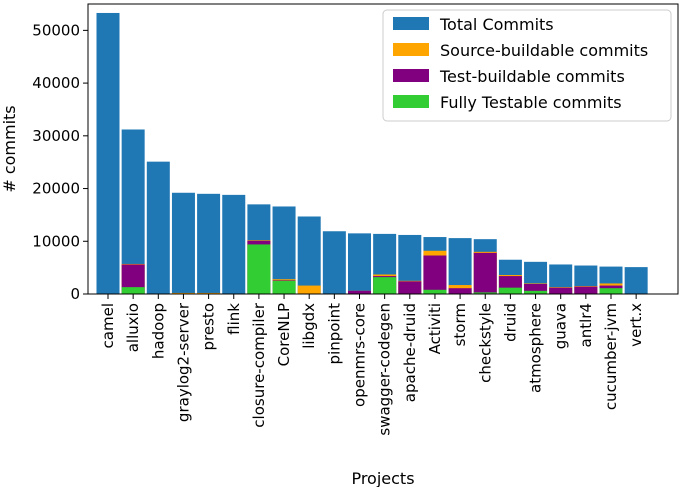 This screenshot has height=487, width=685. Describe the element at coordinates (485, 343) in the screenshot. I see `x-tick-label: checkstyle` at that location.